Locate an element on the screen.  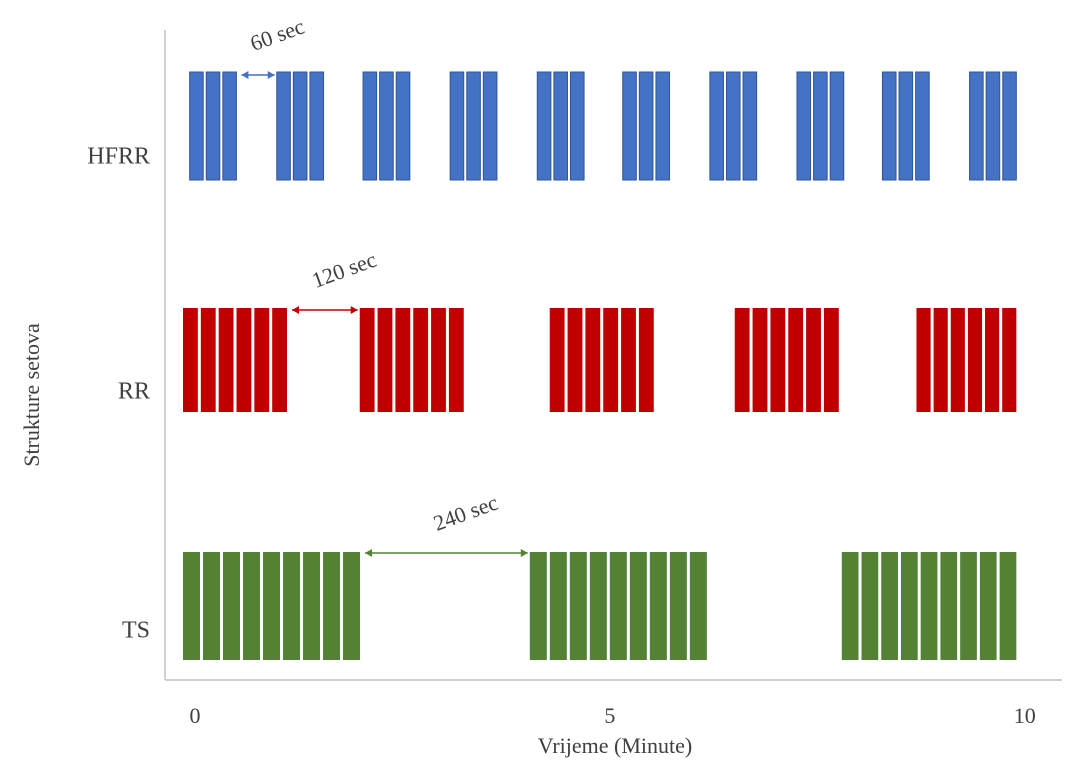
category-label: TS is located at coordinates (136, 631).